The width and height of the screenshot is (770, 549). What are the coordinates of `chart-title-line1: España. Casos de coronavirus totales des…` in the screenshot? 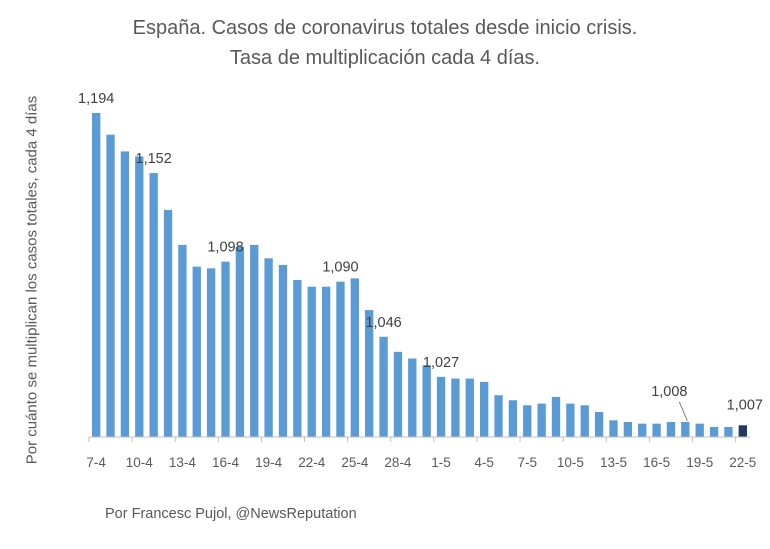 It's located at (385, 28).